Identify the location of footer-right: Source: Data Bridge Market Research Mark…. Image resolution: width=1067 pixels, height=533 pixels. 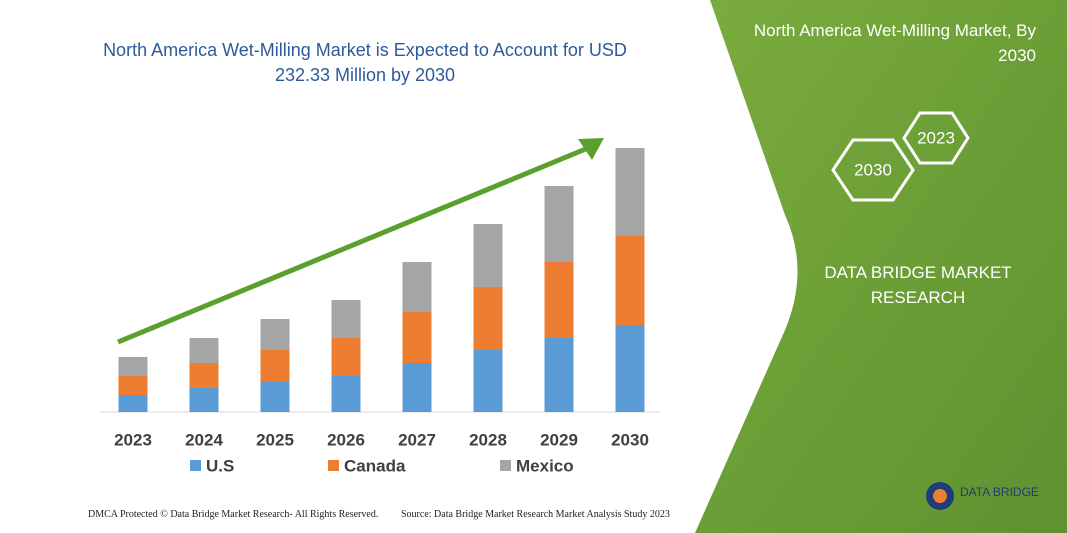
(535, 514).